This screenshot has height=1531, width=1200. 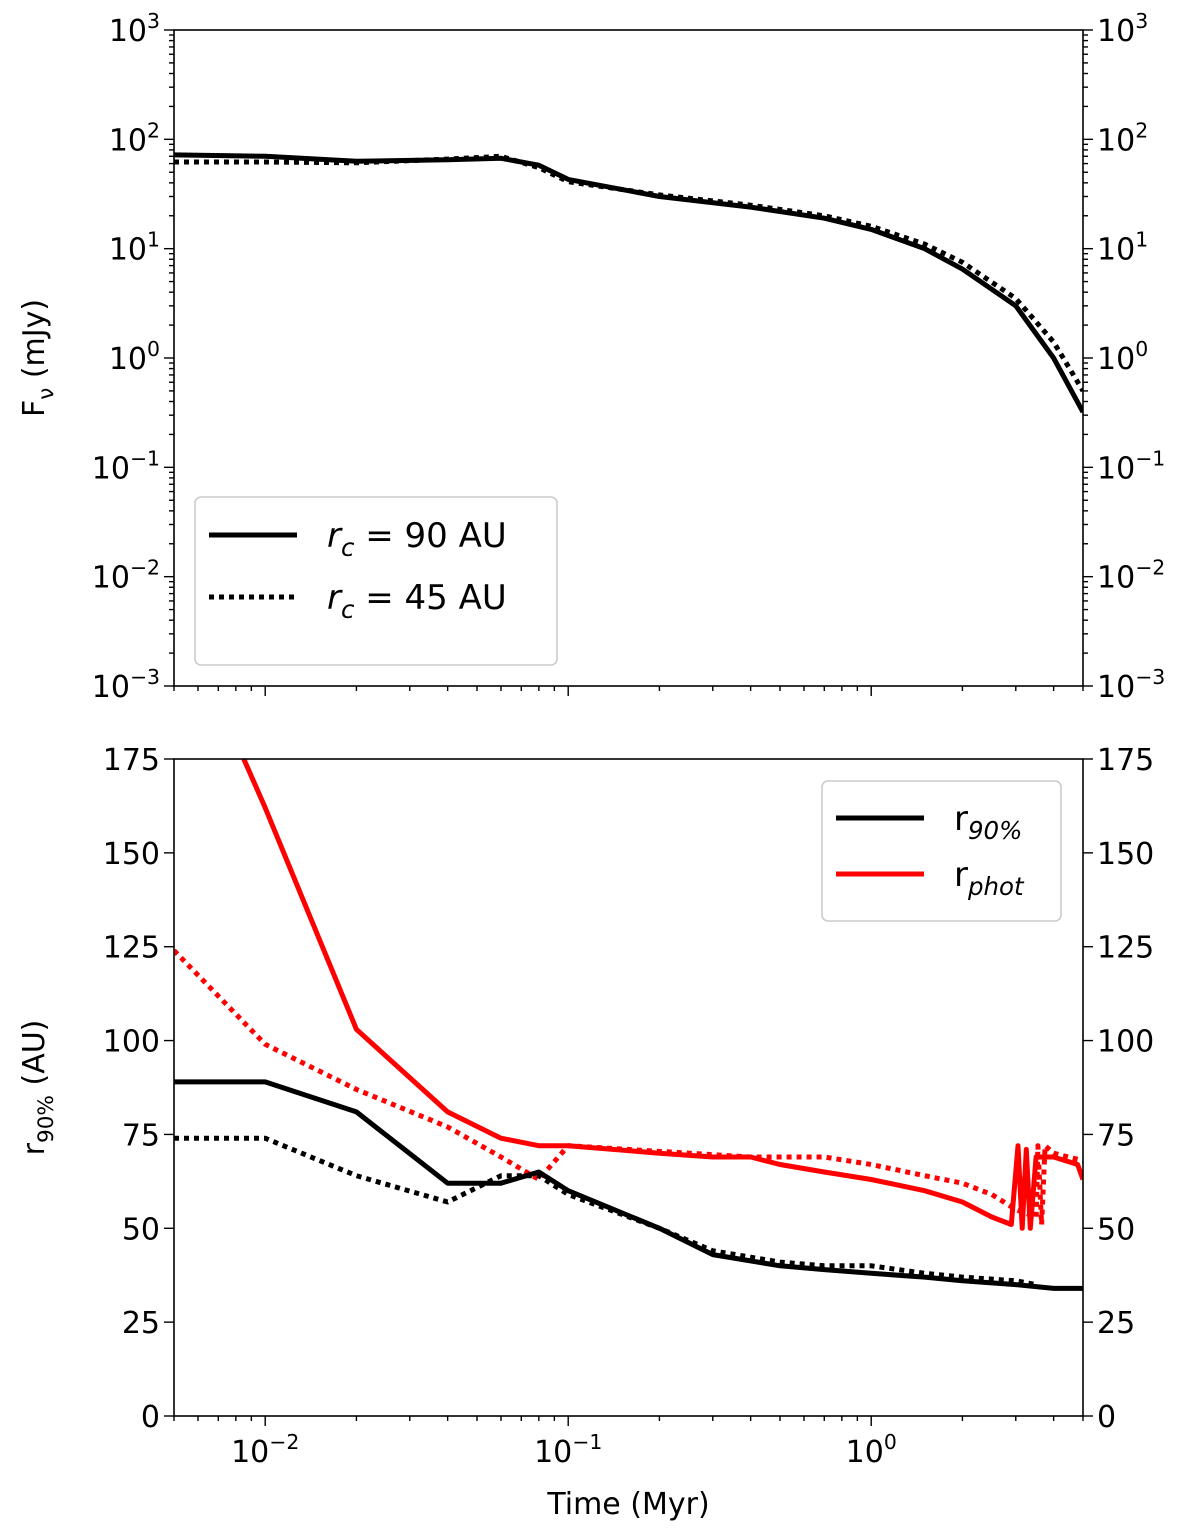 What do you see at coordinates (134, 29) in the screenshot?
I see `y-tick-label-left: 103` at bounding box center [134, 29].